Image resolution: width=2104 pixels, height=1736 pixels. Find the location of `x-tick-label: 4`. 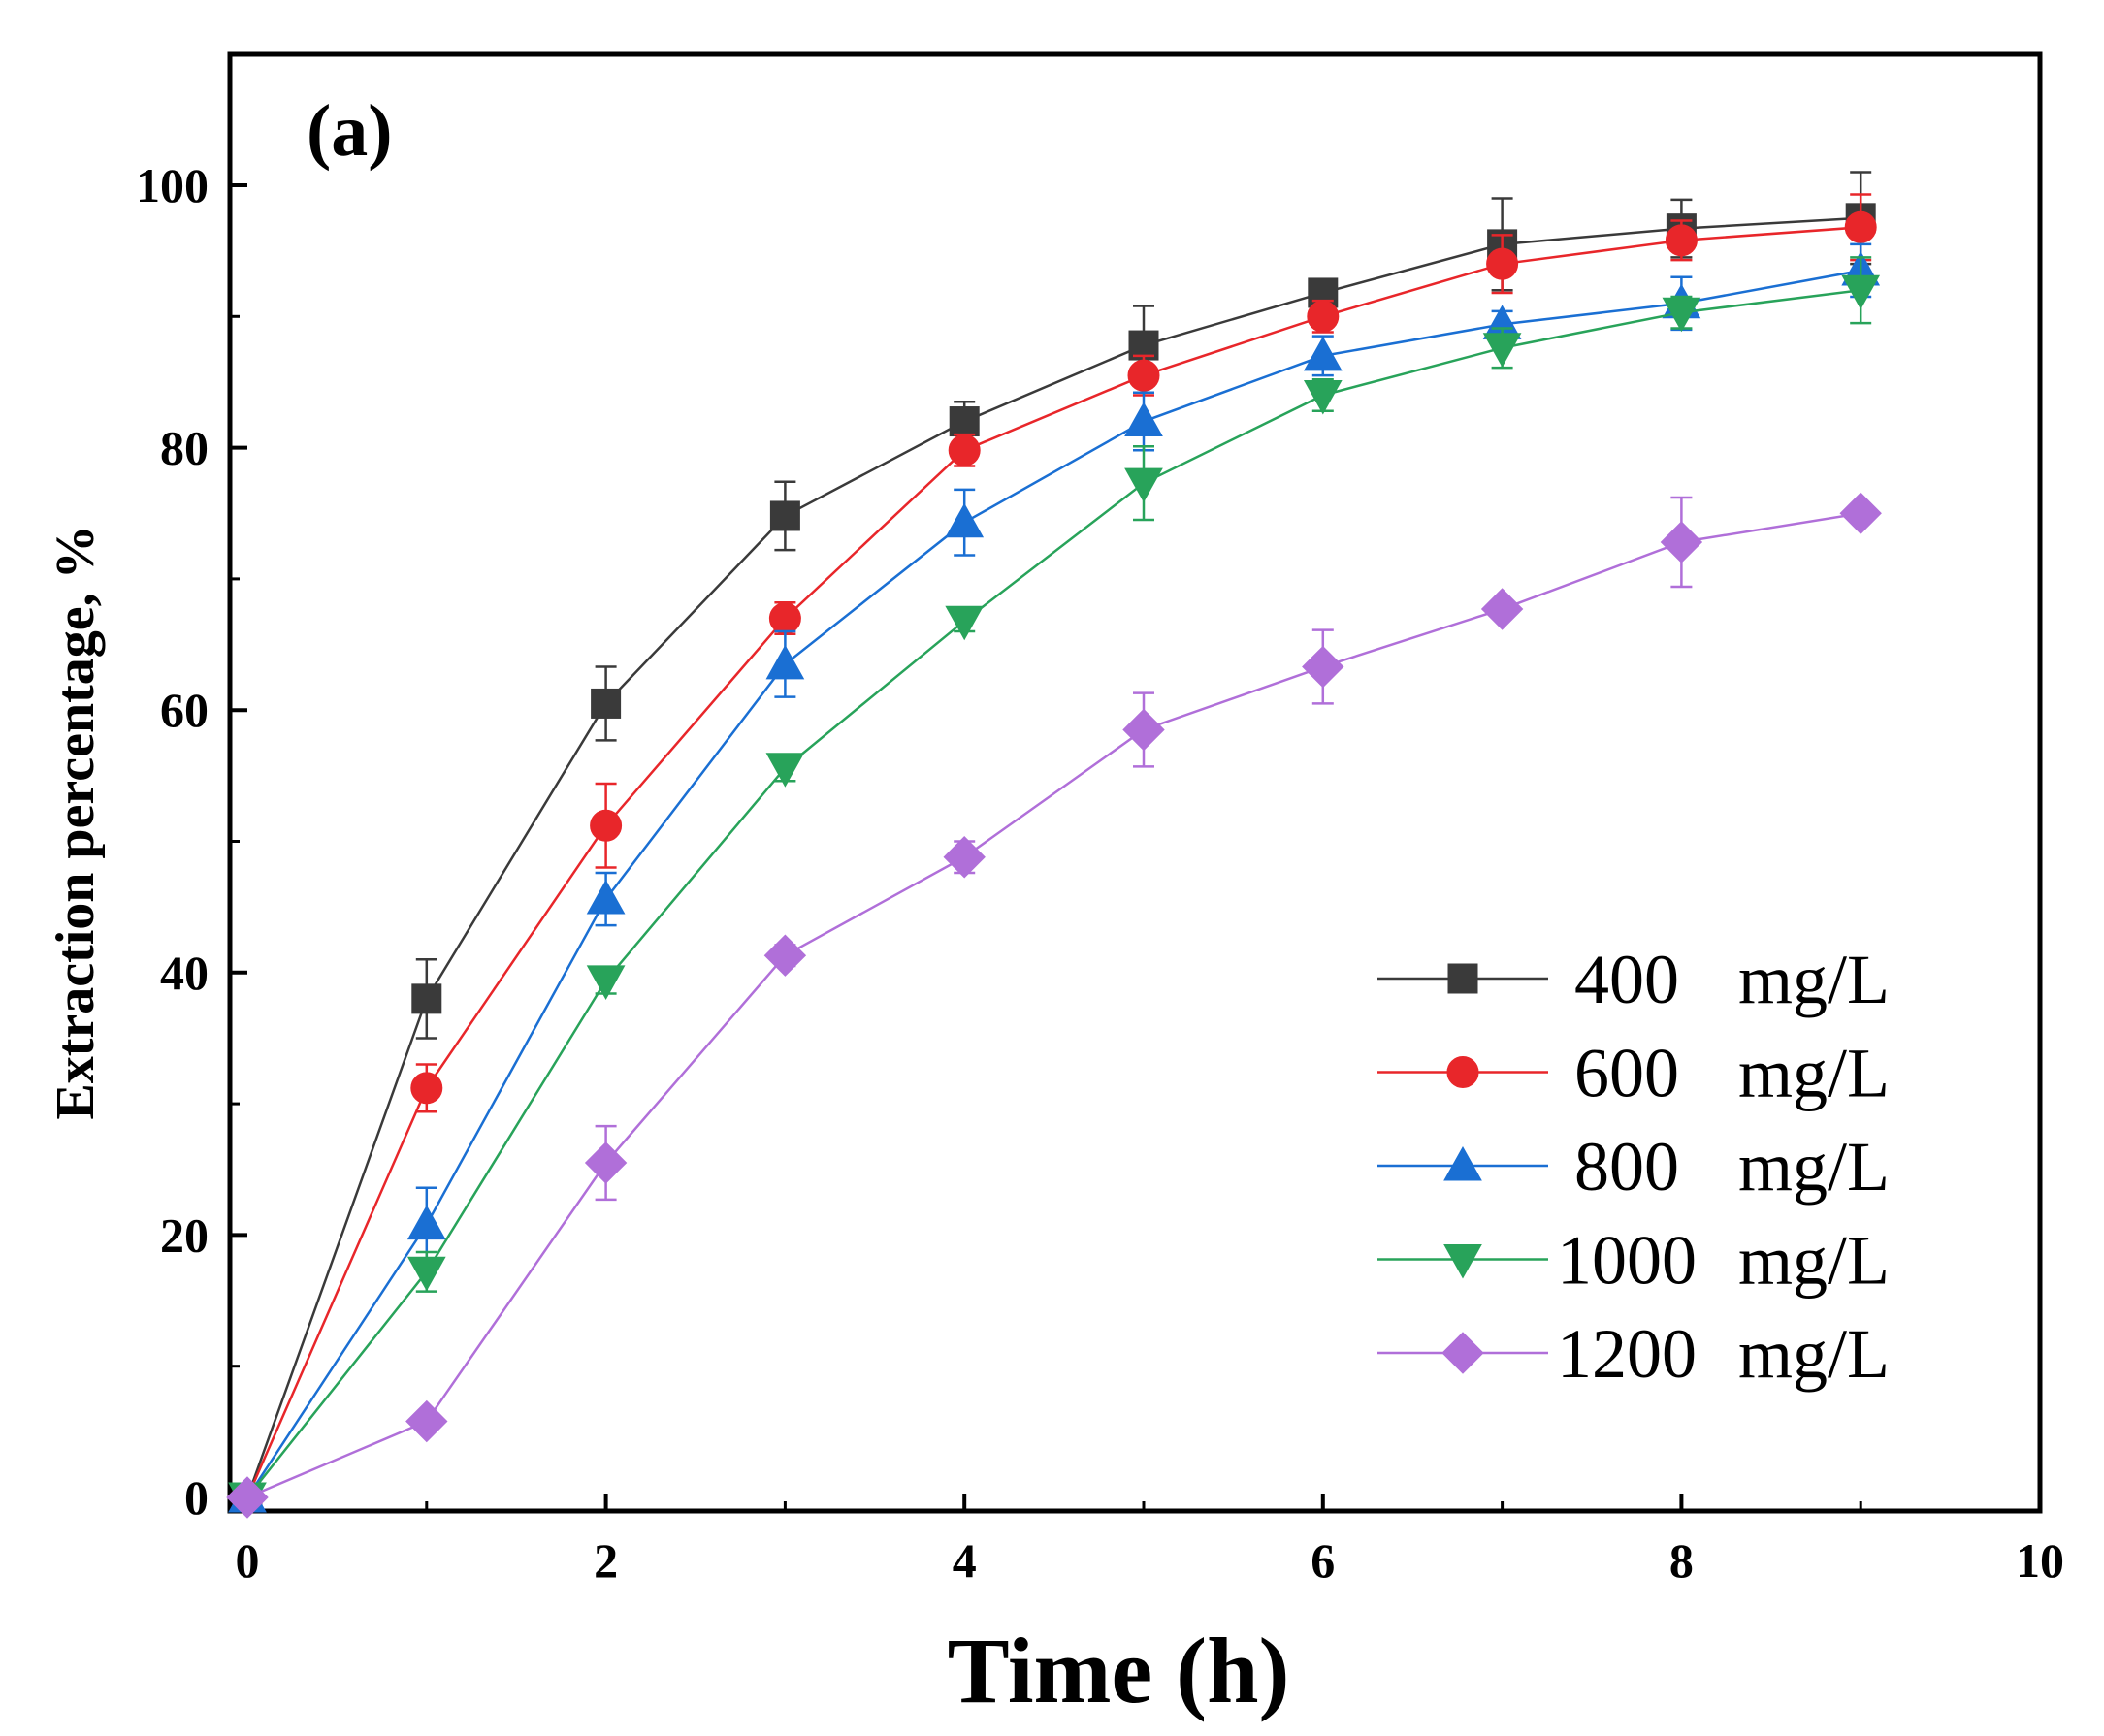

x-tick-label: 4 is located at coordinates (965, 1560).